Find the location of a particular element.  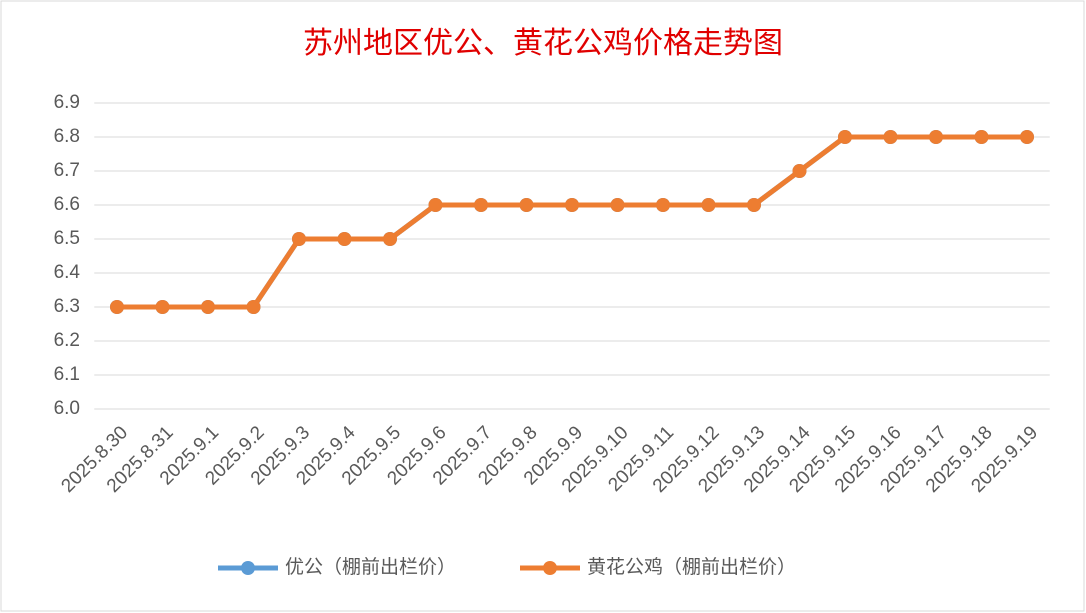

chart-title: 苏州地区优公、黄花公鸡价格走势图 is located at coordinates (543, 43).